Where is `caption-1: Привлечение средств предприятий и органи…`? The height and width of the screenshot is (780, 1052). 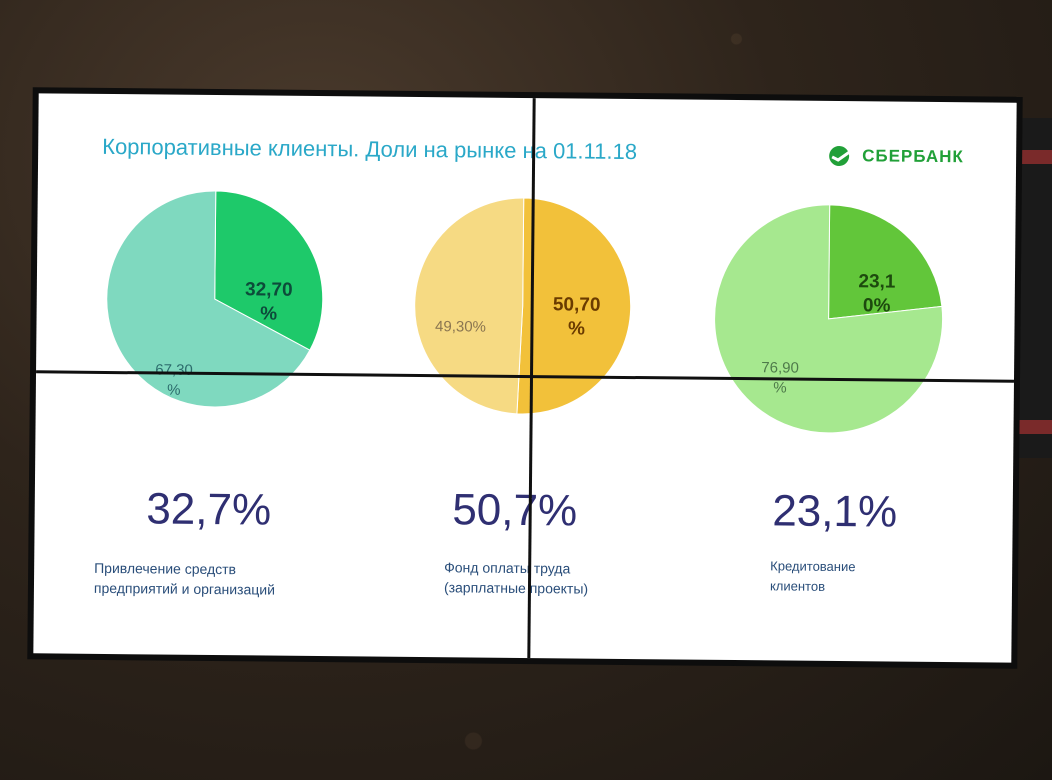 caption-1: Привлечение средств предприятий и органи… is located at coordinates (234, 579).